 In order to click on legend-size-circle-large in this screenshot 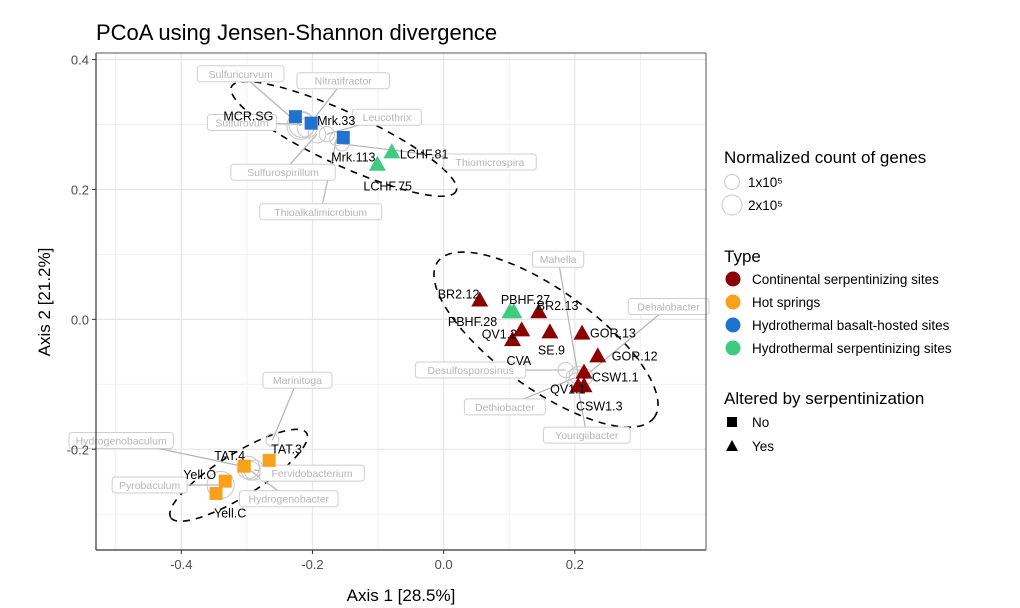, I will do `click(732, 205)`.